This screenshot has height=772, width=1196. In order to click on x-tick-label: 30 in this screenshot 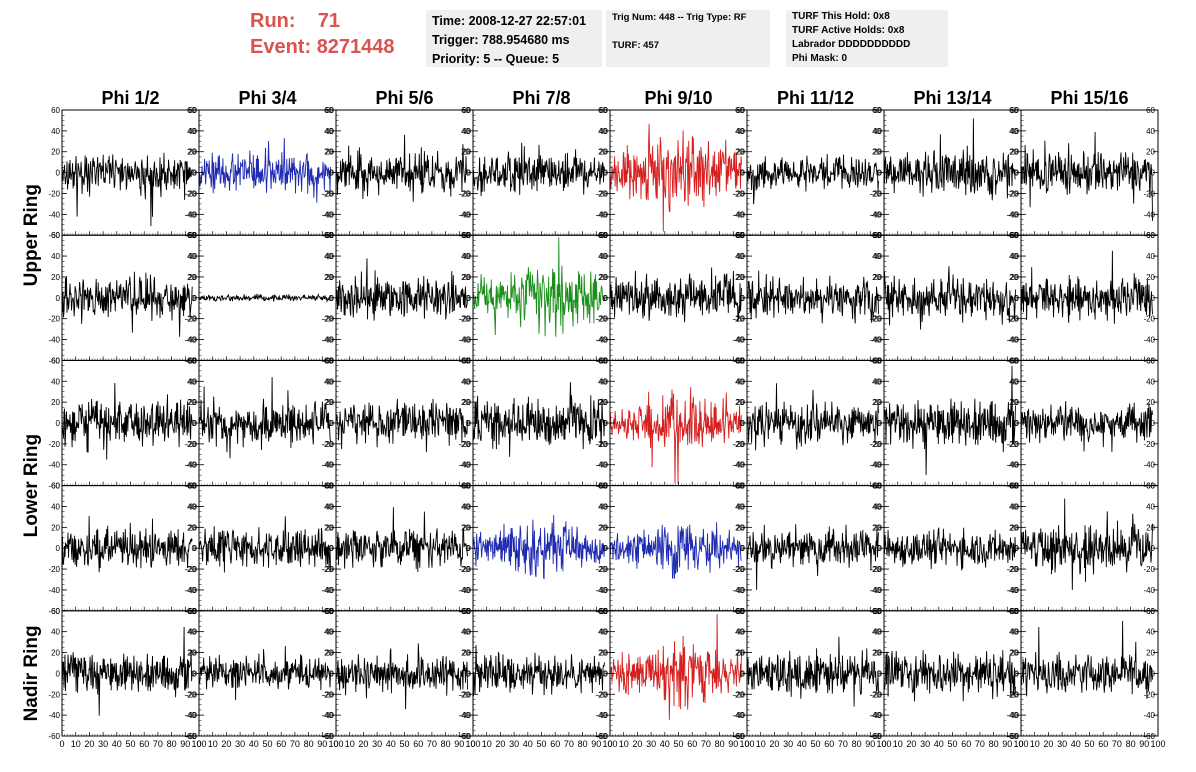, I will do `click(1062, 744)`.